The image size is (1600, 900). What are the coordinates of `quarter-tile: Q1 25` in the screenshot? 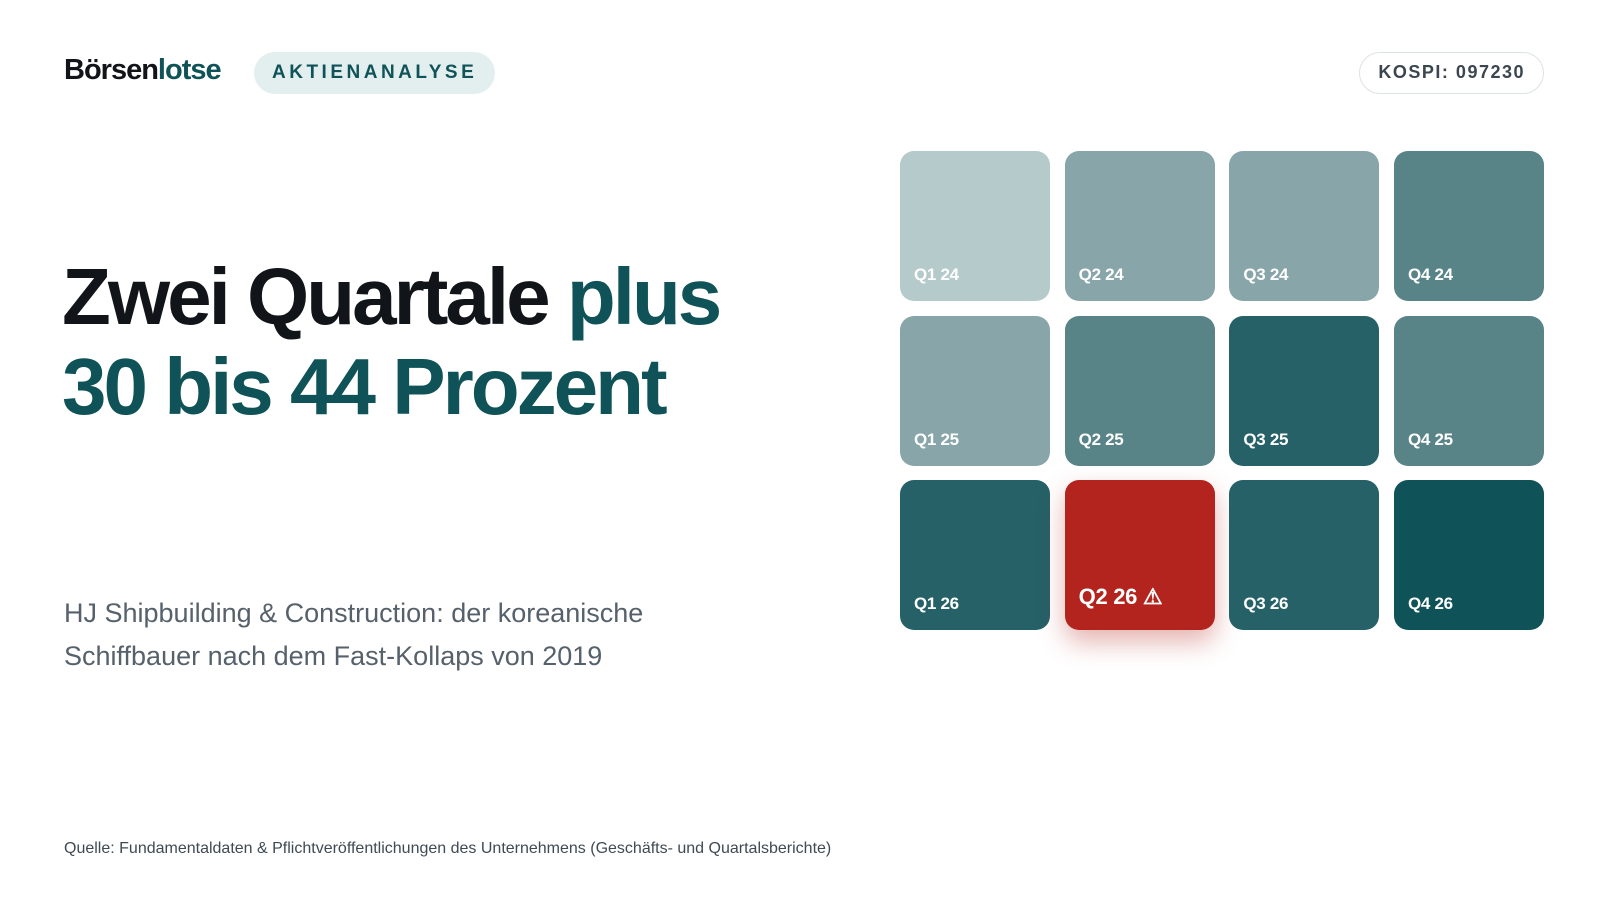 It's located at (975, 390).